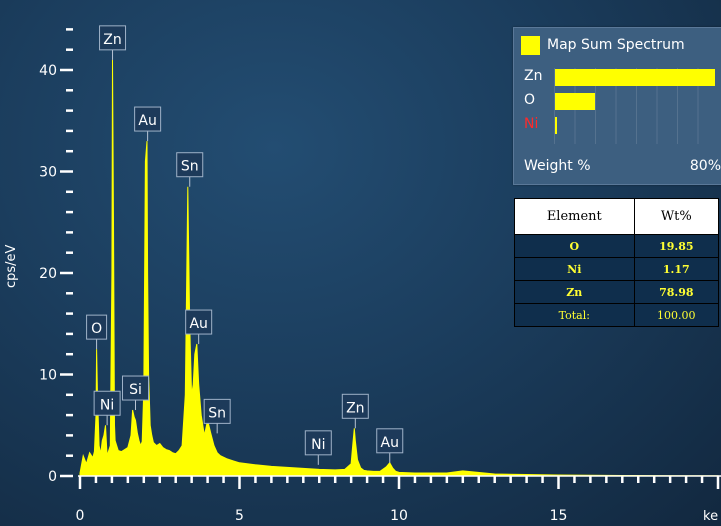 The height and width of the screenshot is (526, 721). Describe the element at coordinates (617, 106) in the screenshot. I see `legend-panel: Map Sum Spectrum Zn O Ni Weight % 80%` at that location.